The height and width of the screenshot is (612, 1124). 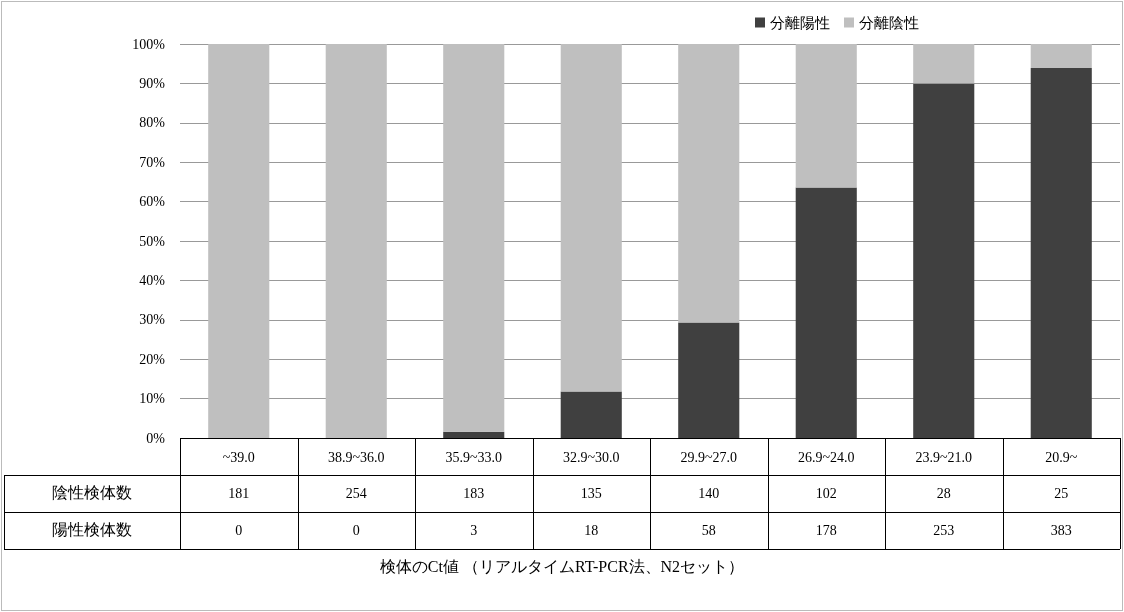 I want to click on text: 135, so click(x=591, y=493).